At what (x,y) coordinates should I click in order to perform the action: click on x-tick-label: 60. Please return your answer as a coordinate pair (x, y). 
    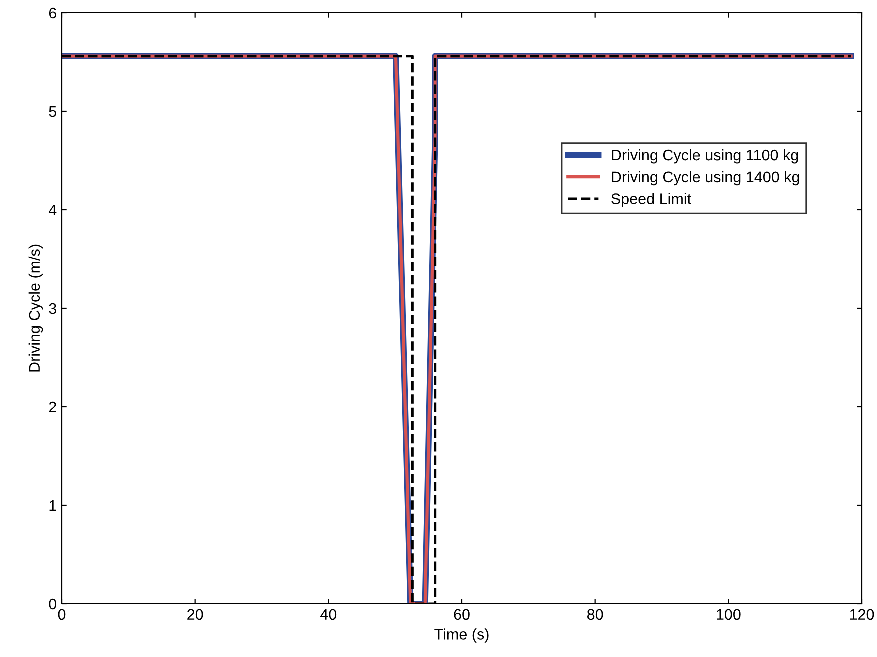
    Looking at the image, I should click on (462, 614).